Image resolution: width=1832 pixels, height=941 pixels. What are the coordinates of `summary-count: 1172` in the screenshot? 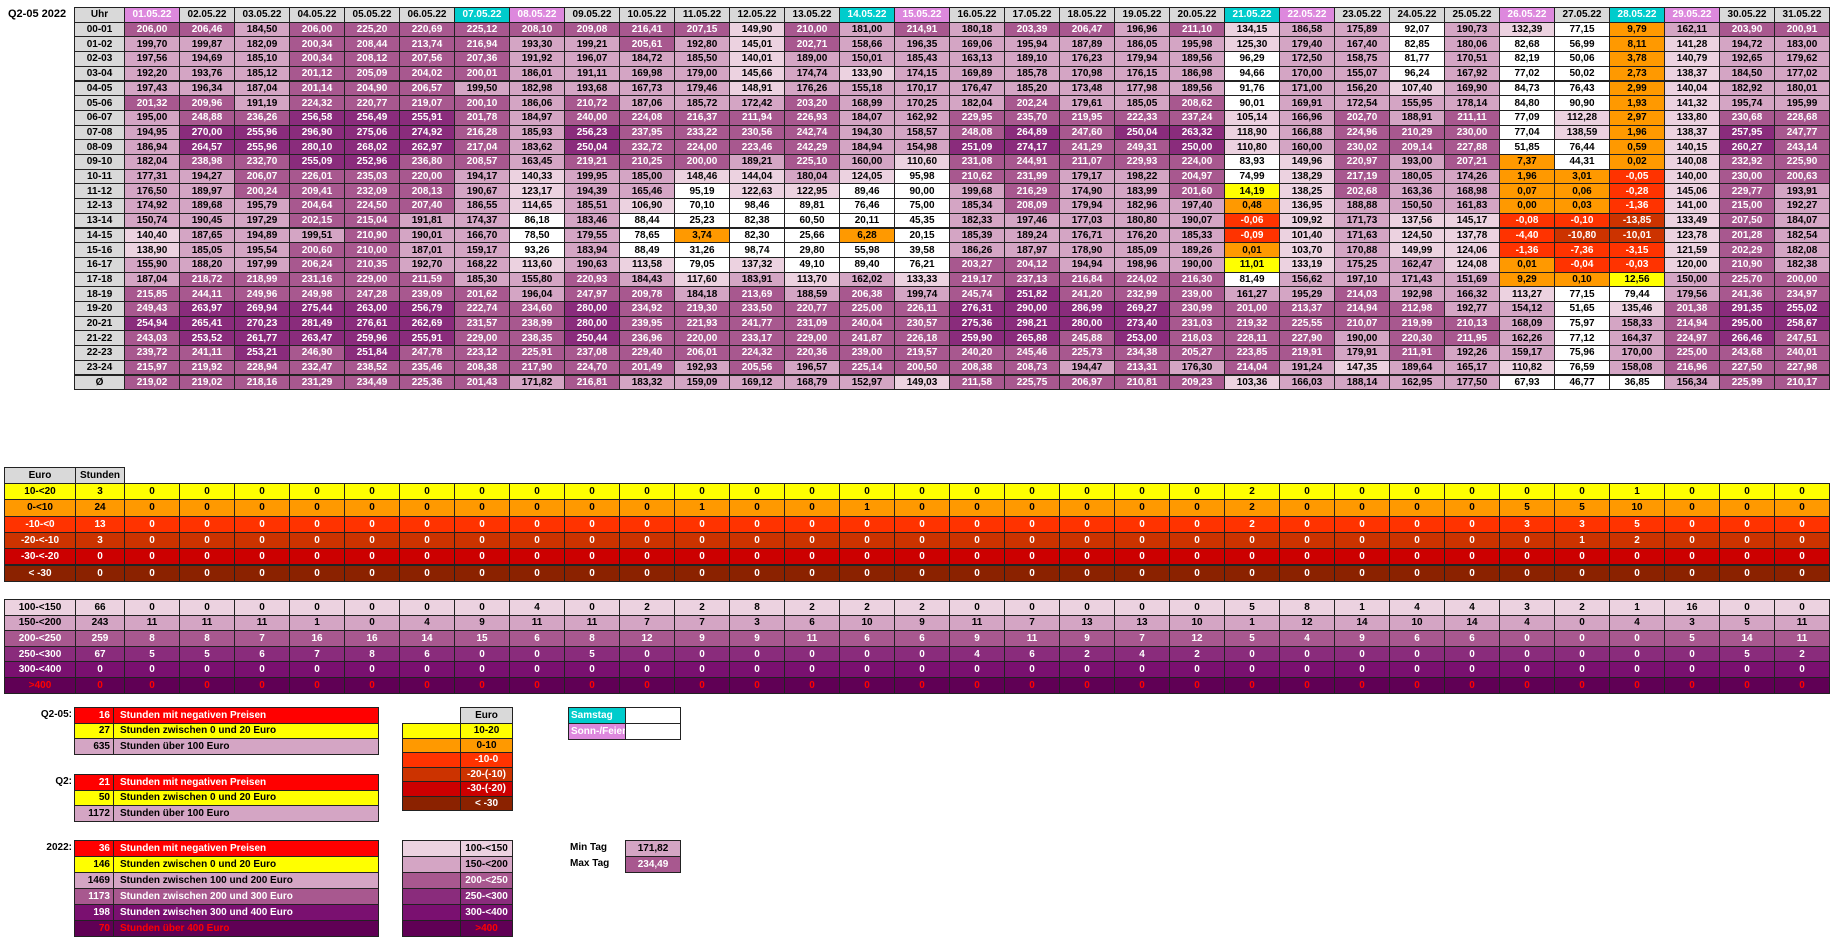 It's located at (94, 813).